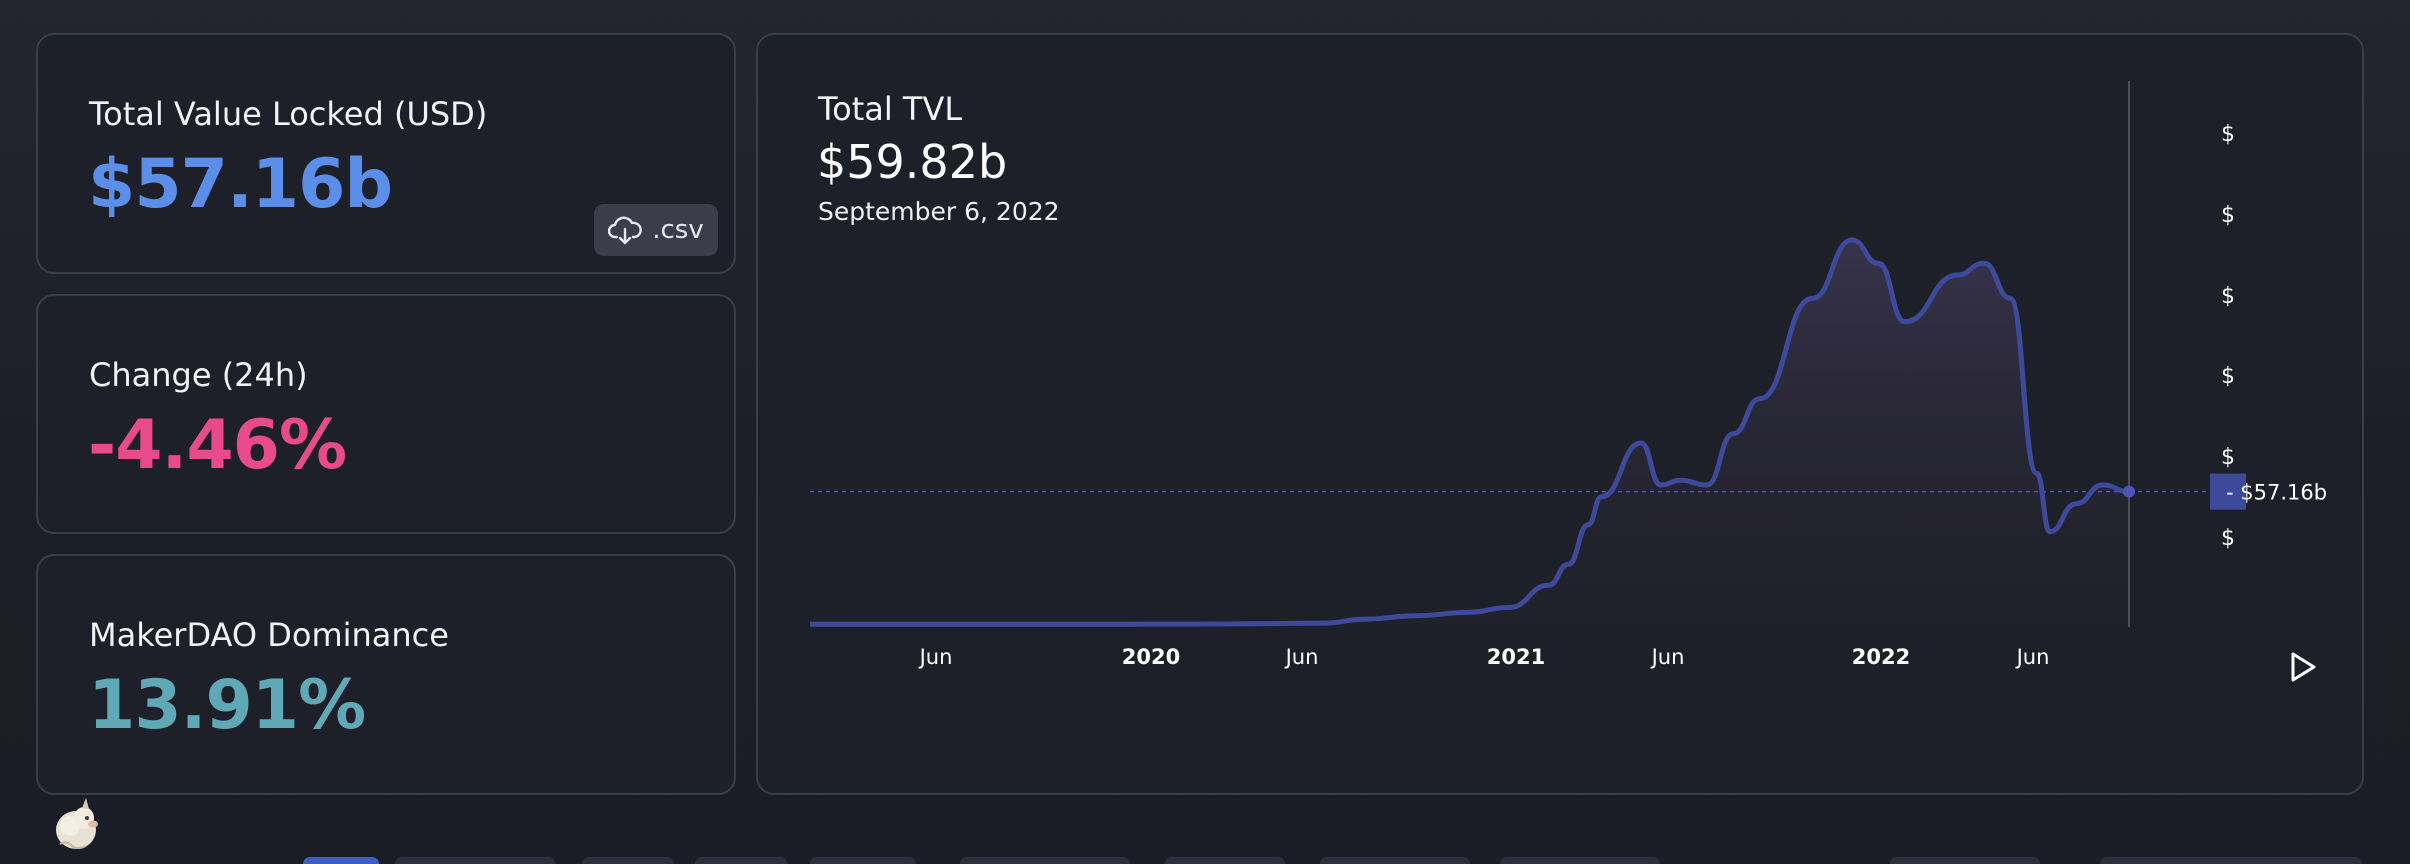  Describe the element at coordinates (2228, 491) in the screenshot. I see `current-value-badge` at that location.